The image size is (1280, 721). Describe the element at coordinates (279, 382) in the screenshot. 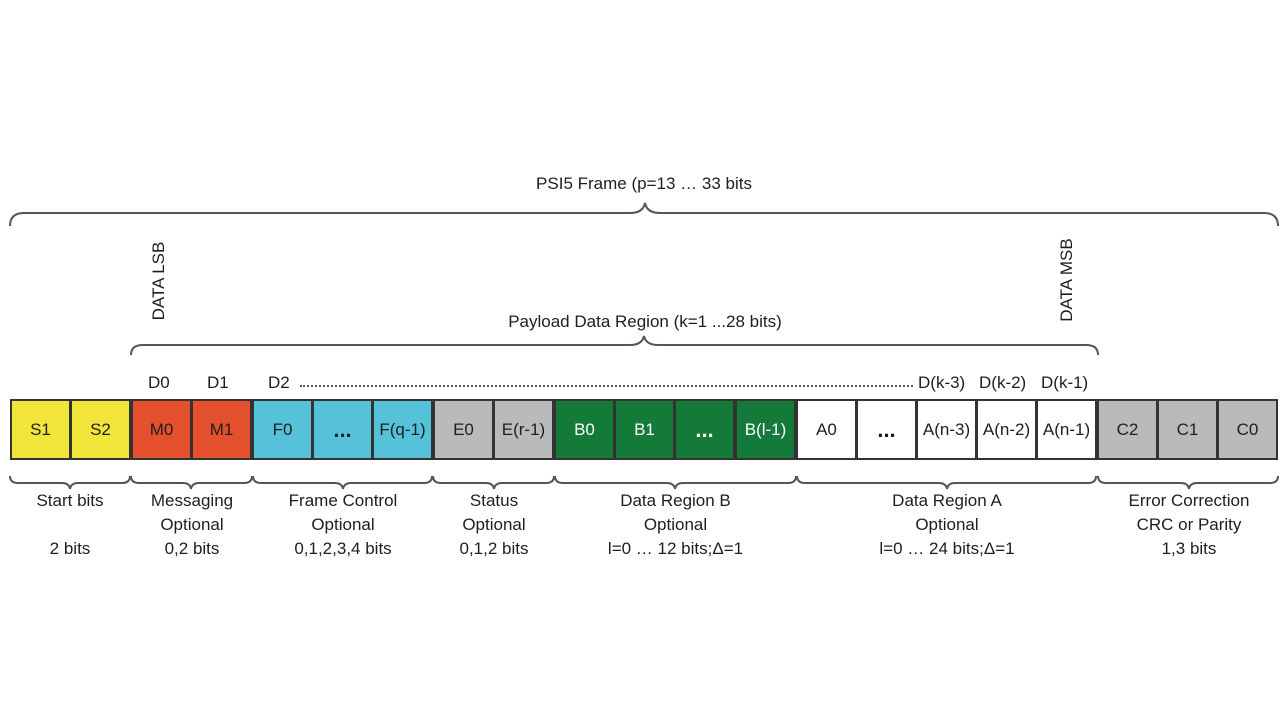

I see `d2-label: D2` at that location.